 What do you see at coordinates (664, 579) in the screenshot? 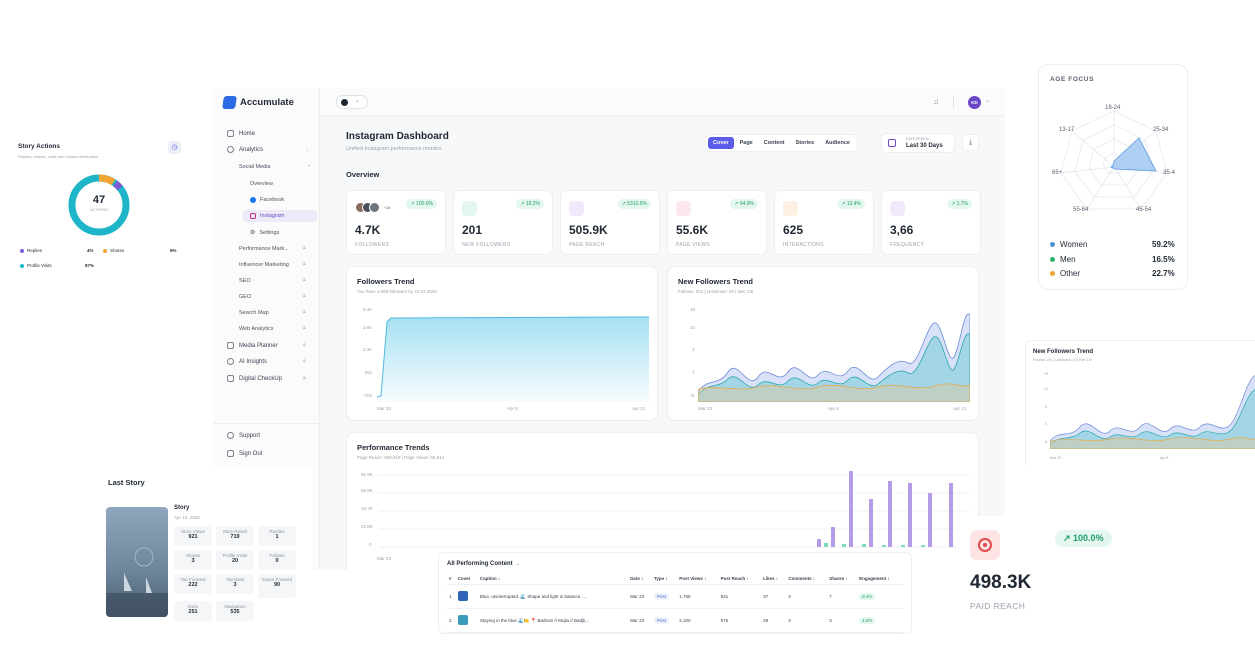
I see `col-header: Type ↕` at bounding box center [664, 579].